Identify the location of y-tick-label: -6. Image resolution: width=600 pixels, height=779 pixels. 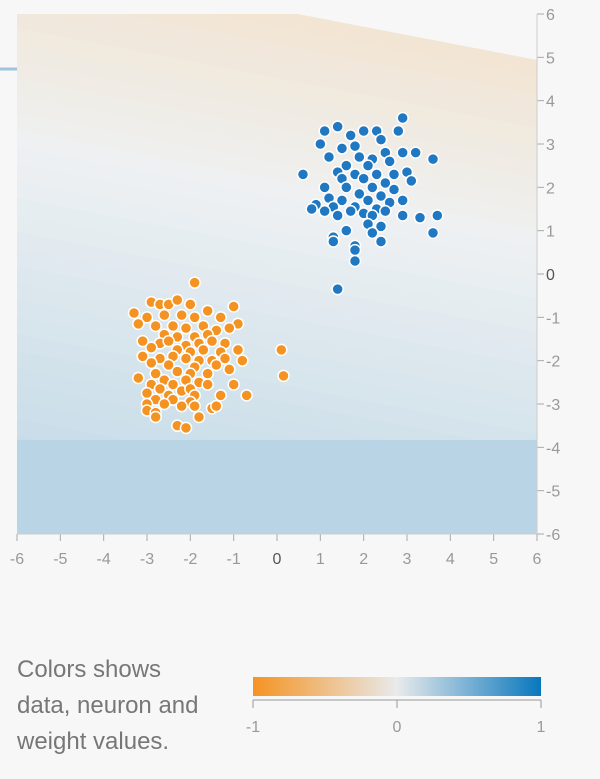
(553, 535).